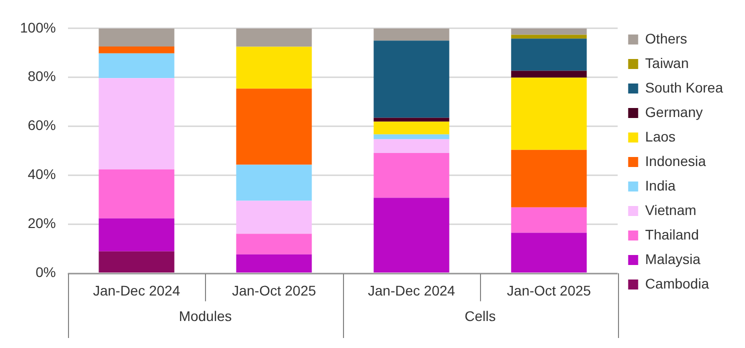  Describe the element at coordinates (480, 316) in the screenshot. I see `text: Cells` at that location.